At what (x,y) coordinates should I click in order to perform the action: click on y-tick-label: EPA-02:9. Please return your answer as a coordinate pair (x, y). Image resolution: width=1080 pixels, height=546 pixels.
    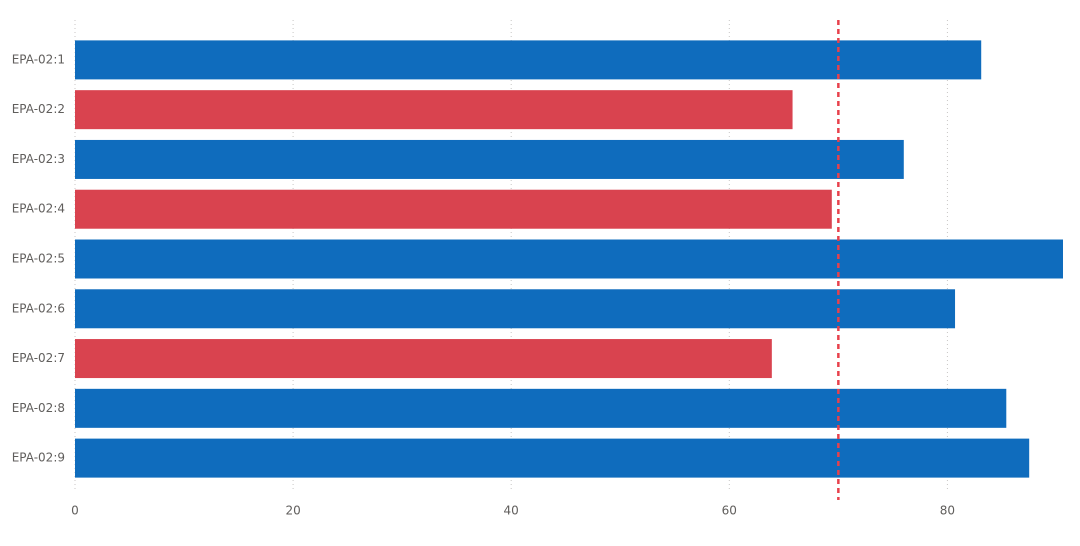
    Looking at the image, I should click on (38, 458).